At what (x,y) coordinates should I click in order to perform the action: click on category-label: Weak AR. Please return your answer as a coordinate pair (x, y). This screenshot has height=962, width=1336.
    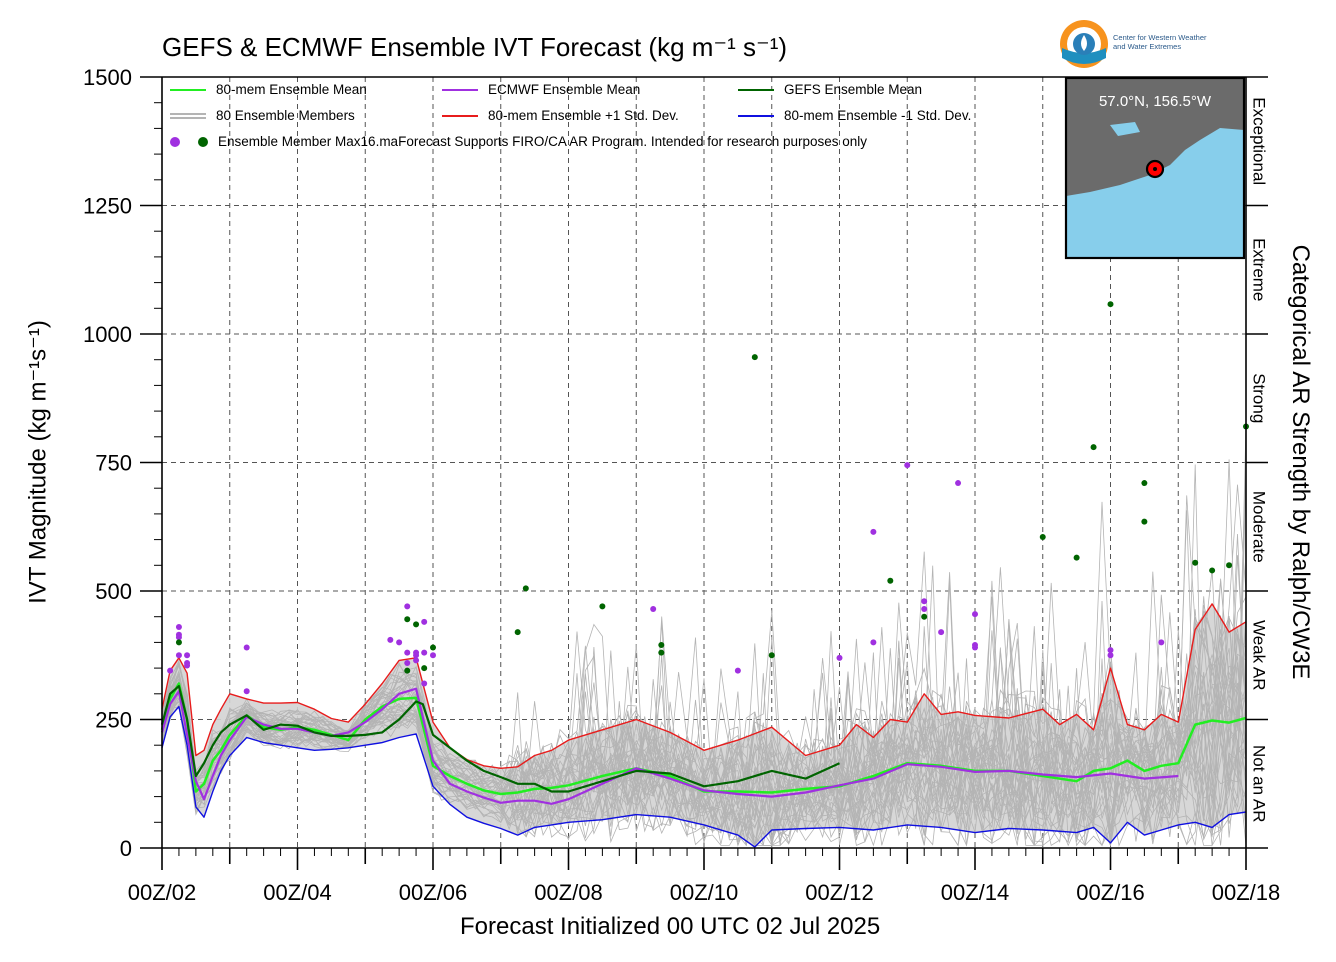
    Looking at the image, I should click on (1259, 655).